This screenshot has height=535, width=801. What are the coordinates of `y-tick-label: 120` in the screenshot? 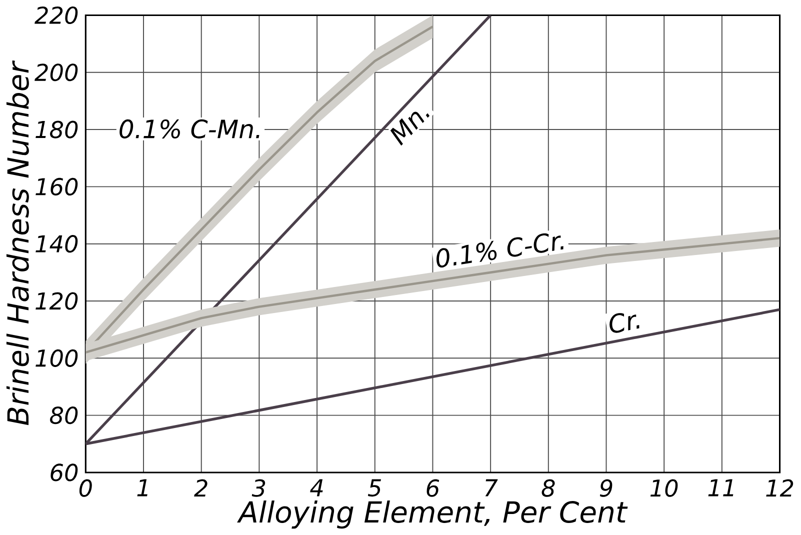 It's located at (57, 301).